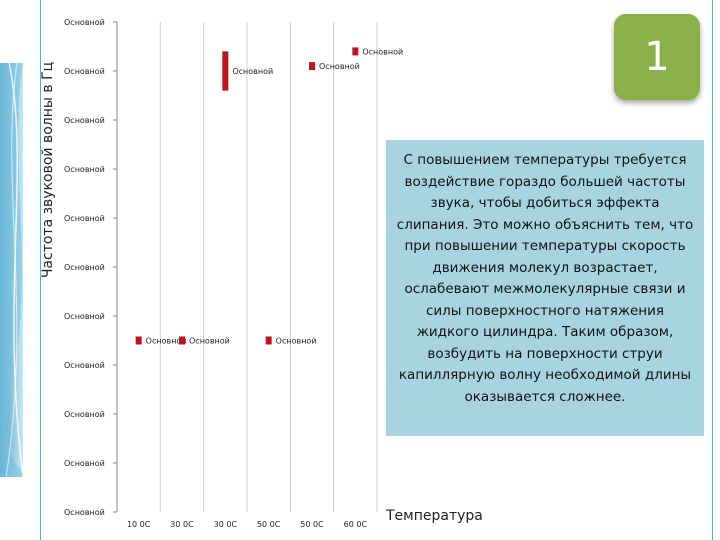  Describe the element at coordinates (225, 71) in the screenshot. I see `data-range-bar` at that location.